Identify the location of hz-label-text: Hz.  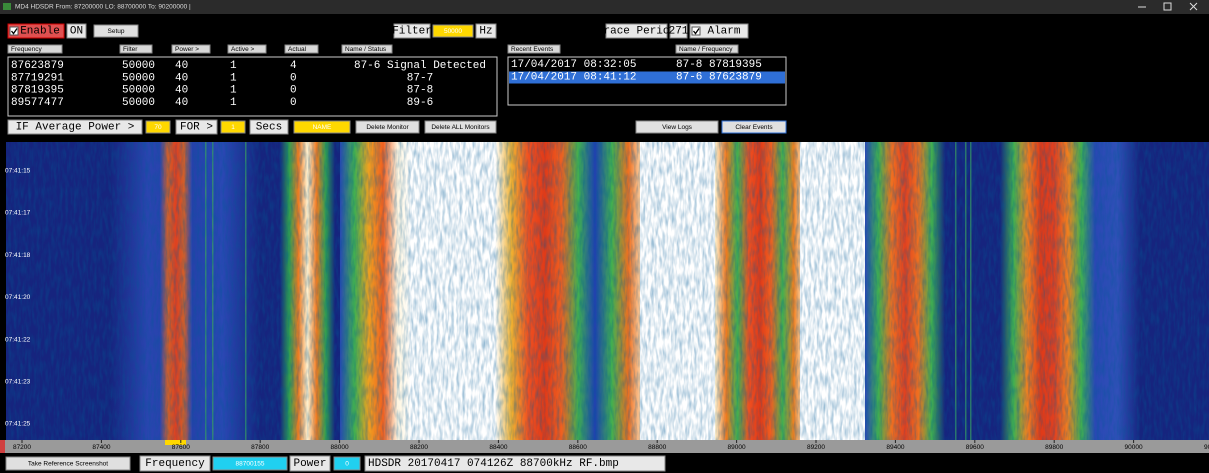
(485, 32).